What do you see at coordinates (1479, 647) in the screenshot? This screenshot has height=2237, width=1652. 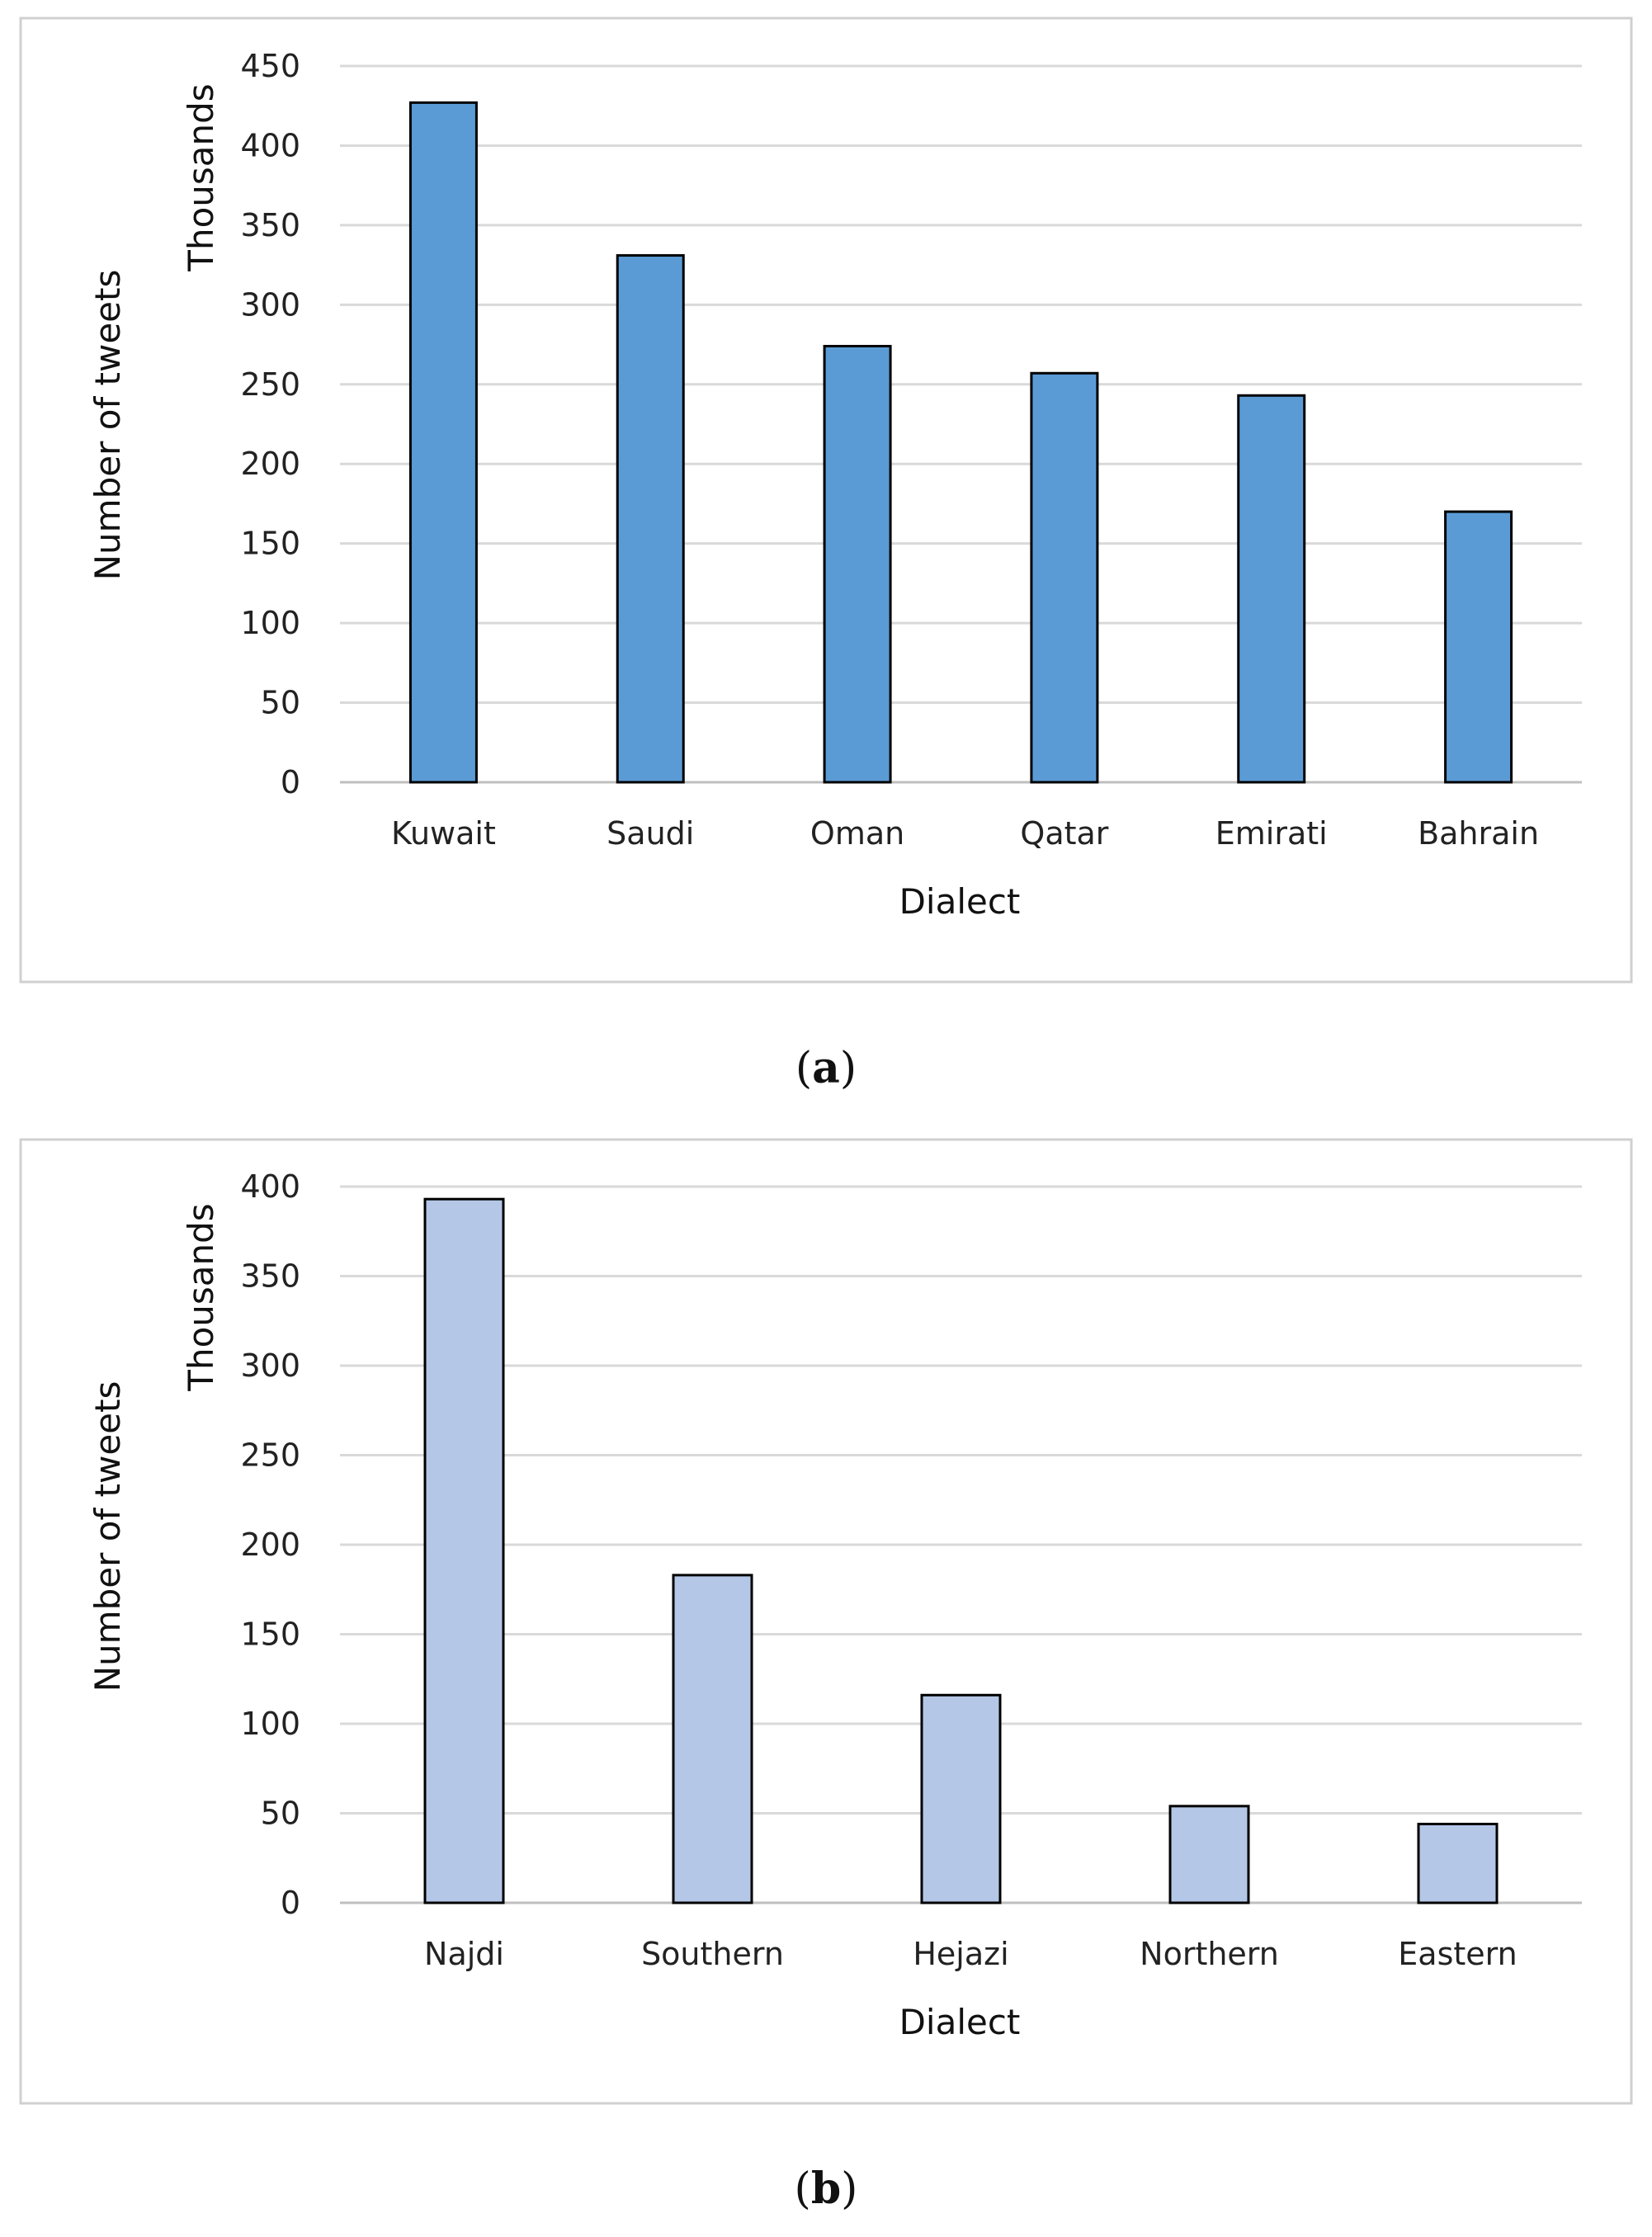 I see `bar-bahrain` at bounding box center [1479, 647].